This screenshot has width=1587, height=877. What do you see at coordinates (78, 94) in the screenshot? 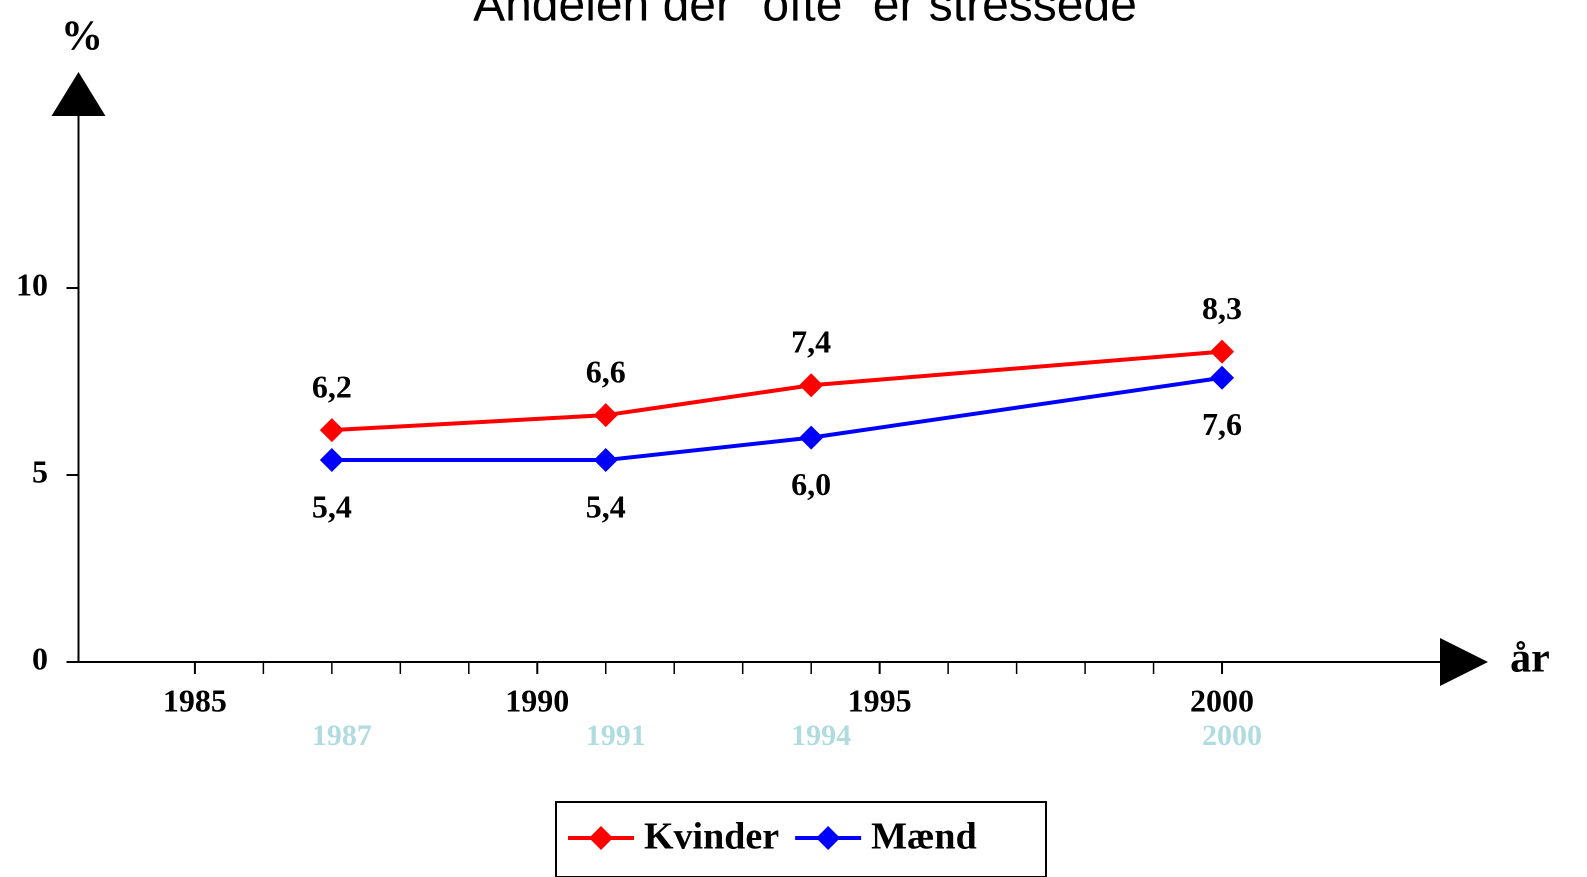
I see `y-axis-arrow` at bounding box center [78, 94].